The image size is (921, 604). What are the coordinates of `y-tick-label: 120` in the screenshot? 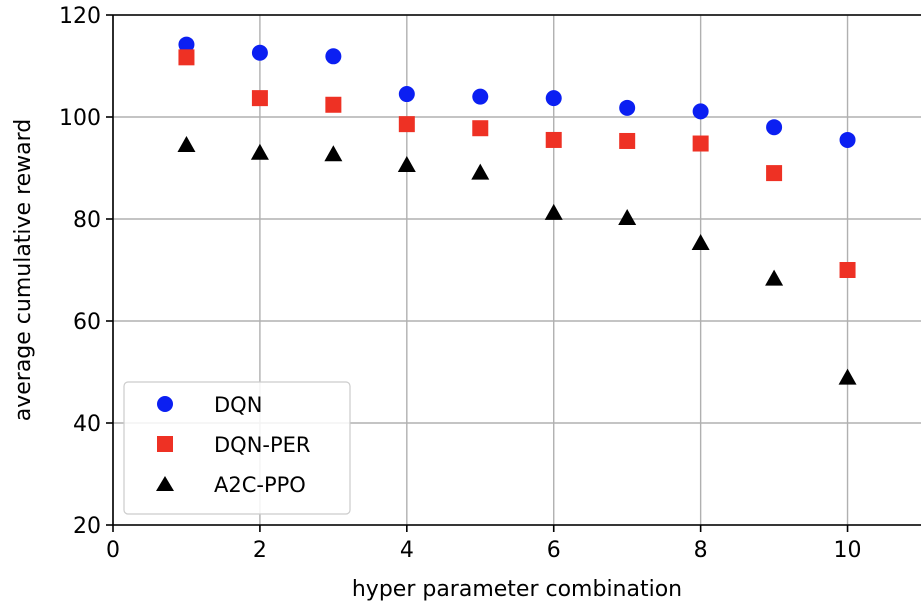 It's located at (80, 16).